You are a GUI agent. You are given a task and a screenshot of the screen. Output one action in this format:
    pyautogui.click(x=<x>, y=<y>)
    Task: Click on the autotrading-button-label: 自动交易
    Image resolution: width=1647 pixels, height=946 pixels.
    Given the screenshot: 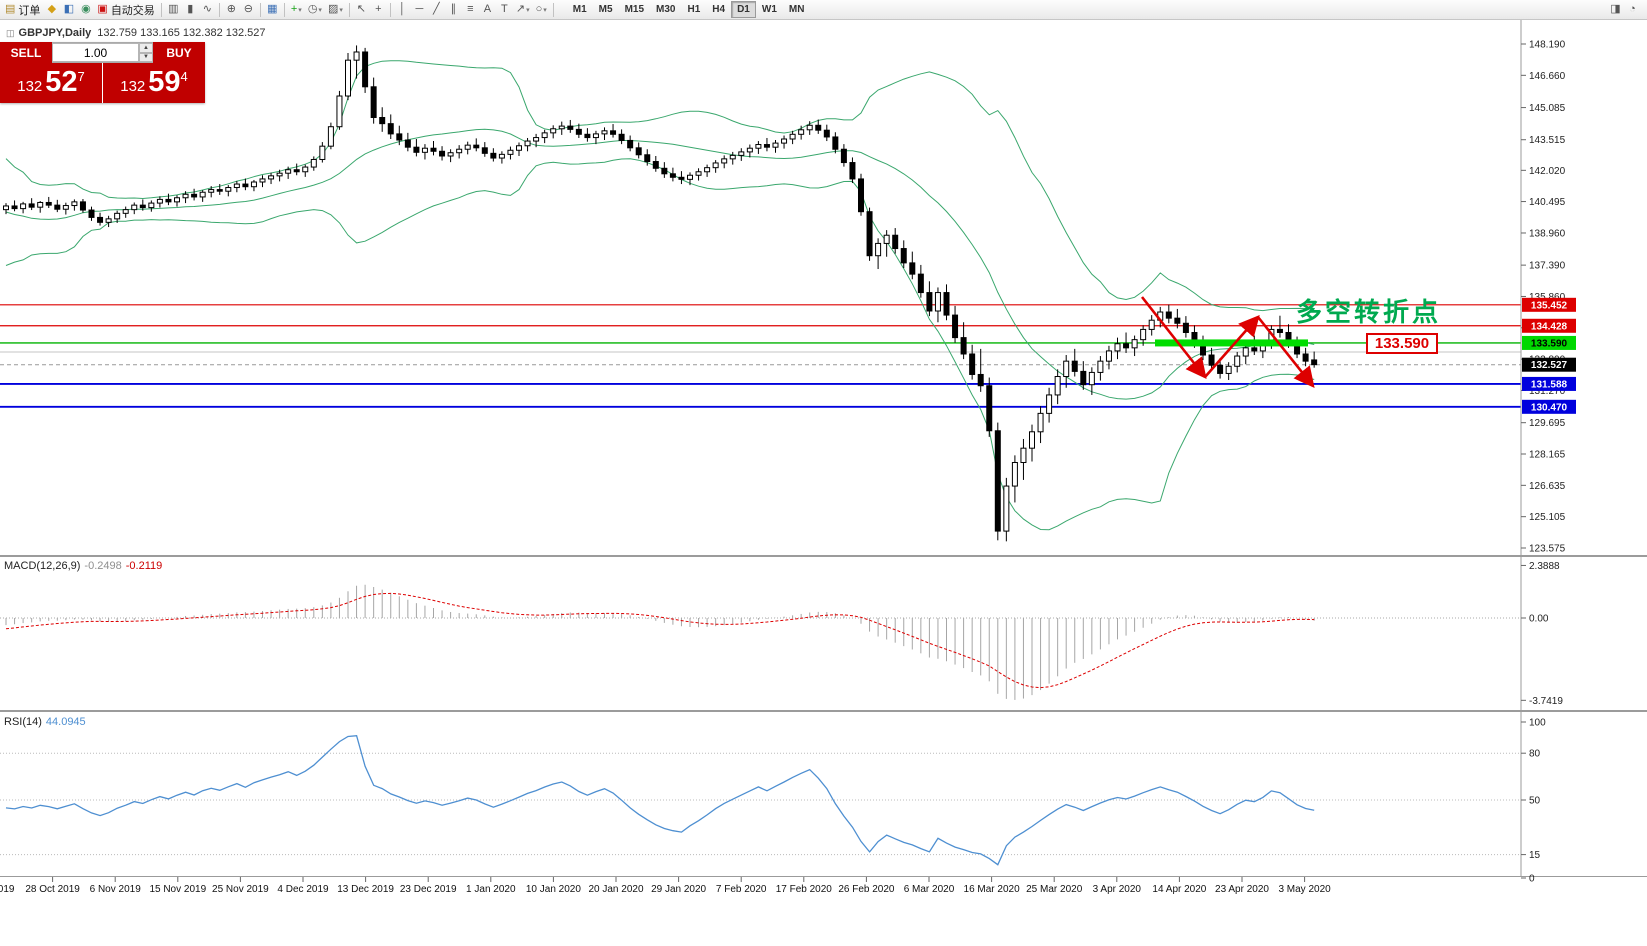 What is the action you would take?
    pyautogui.click(x=132, y=10)
    